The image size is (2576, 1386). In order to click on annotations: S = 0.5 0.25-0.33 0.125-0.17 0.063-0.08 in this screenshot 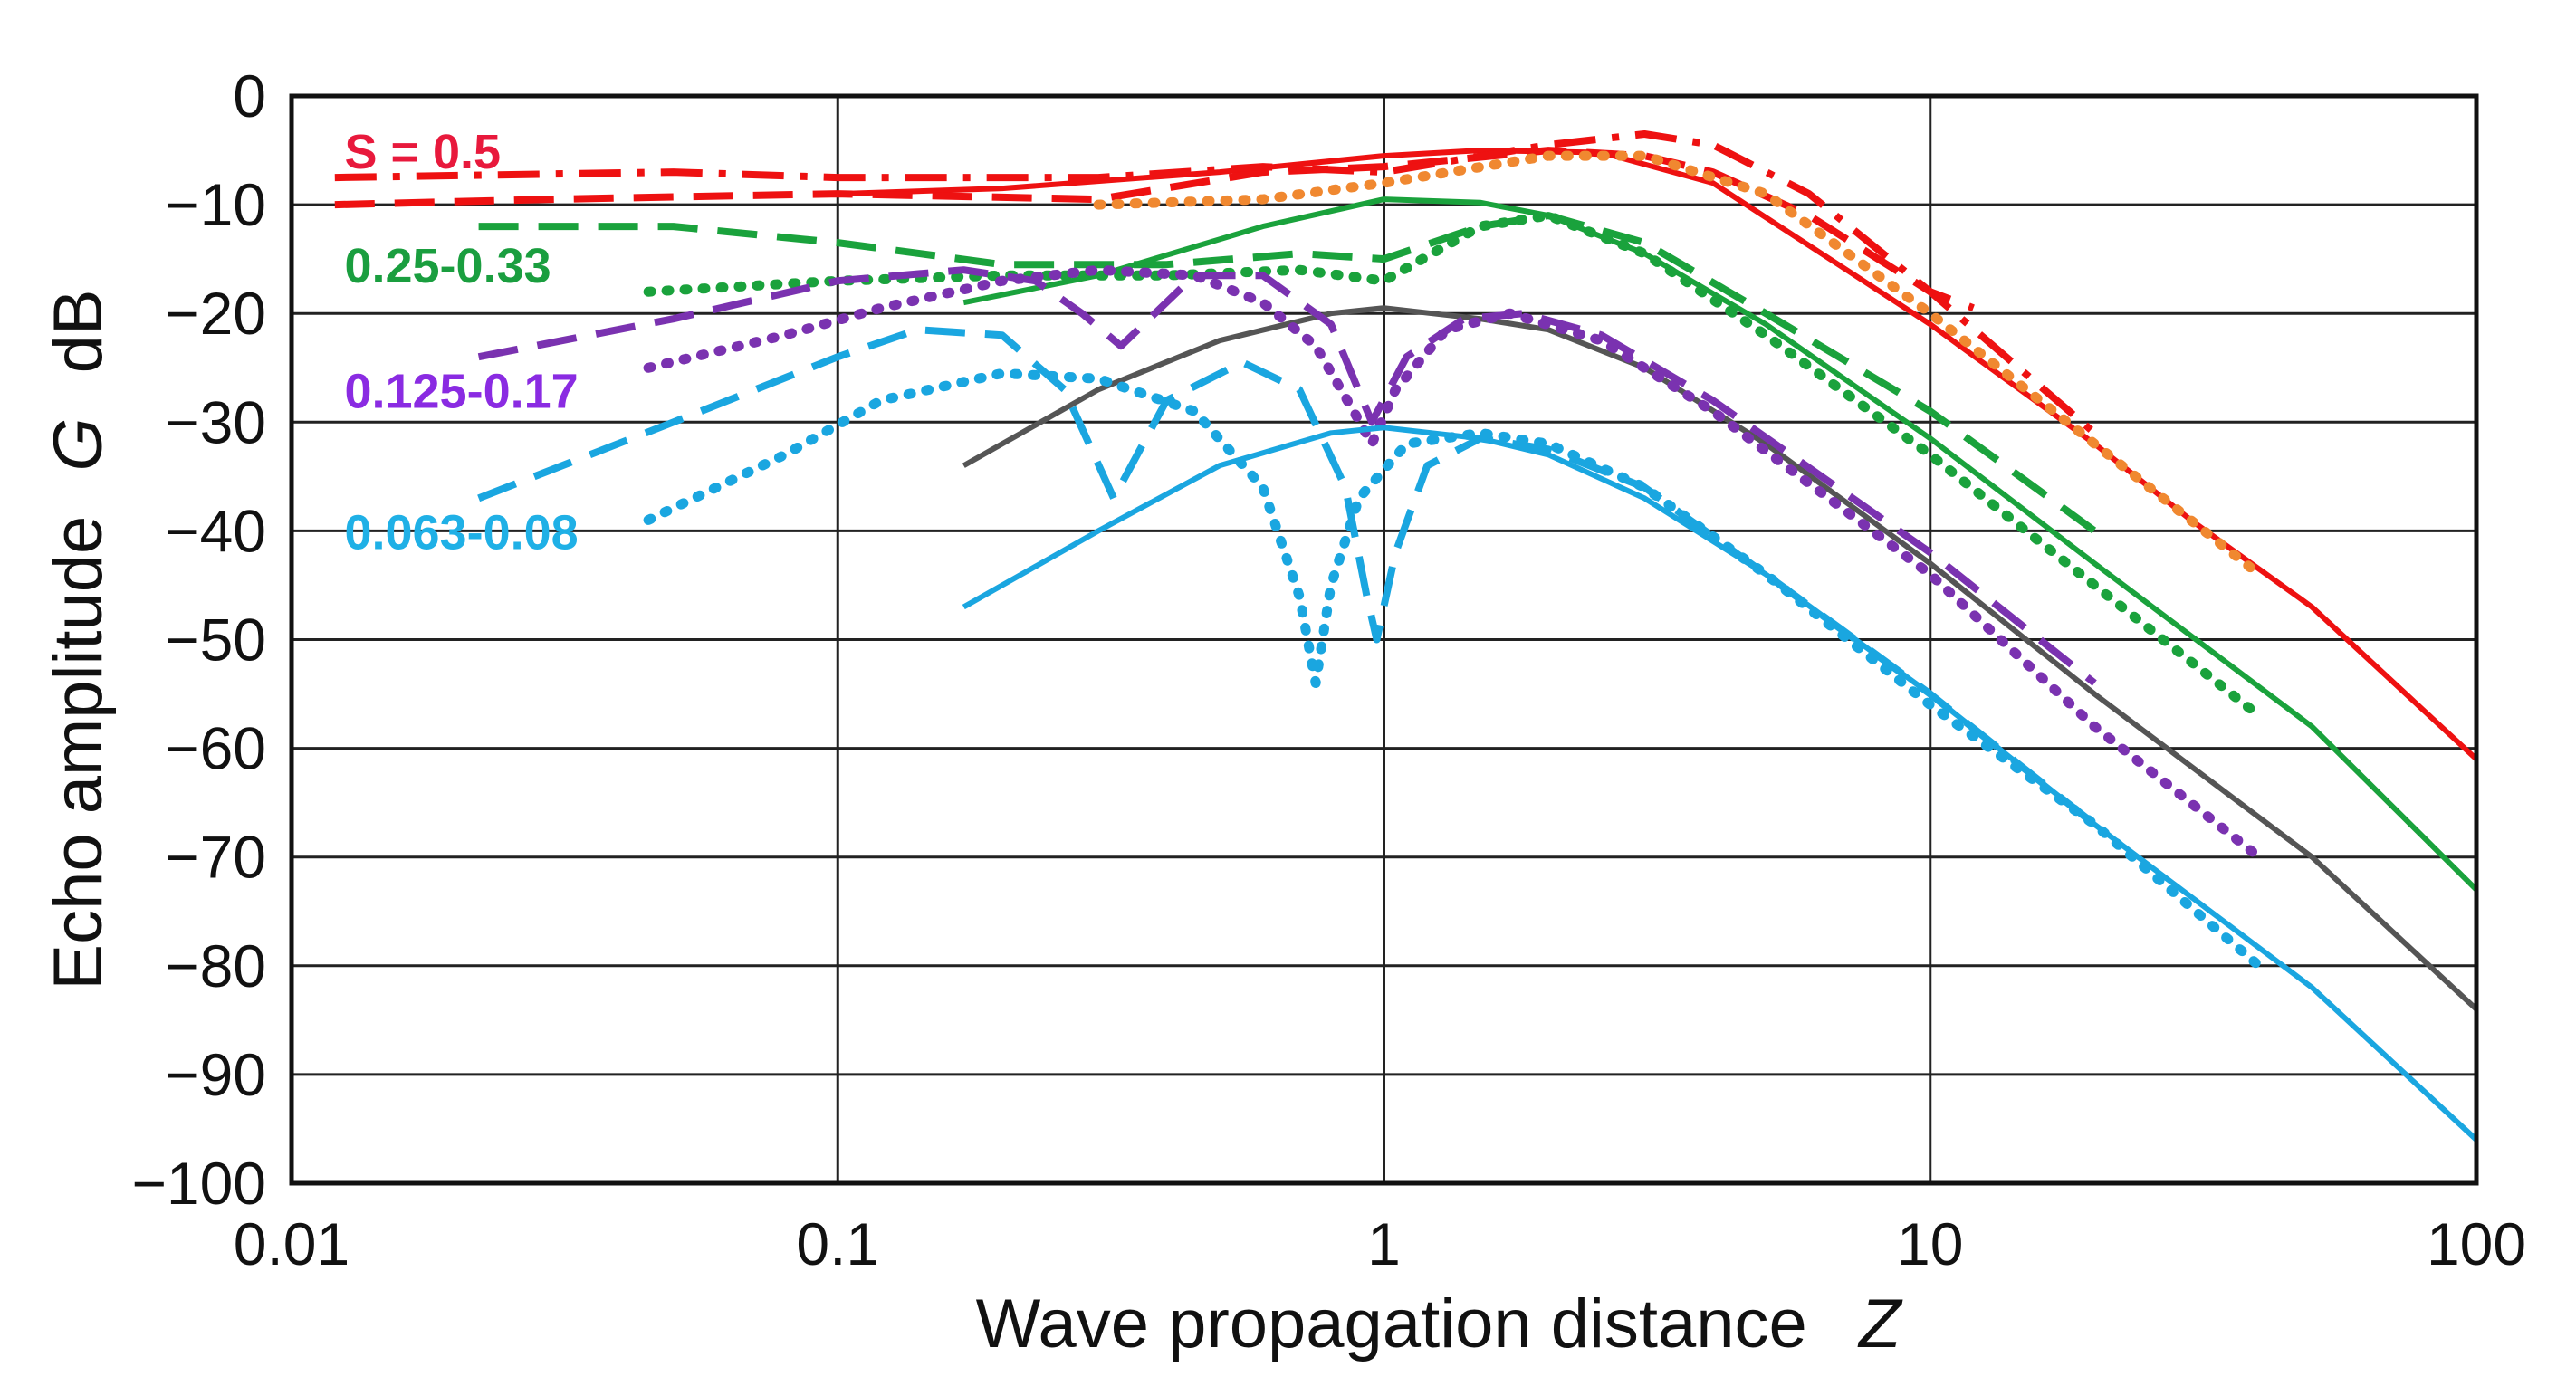, I will do `click(461, 342)`.